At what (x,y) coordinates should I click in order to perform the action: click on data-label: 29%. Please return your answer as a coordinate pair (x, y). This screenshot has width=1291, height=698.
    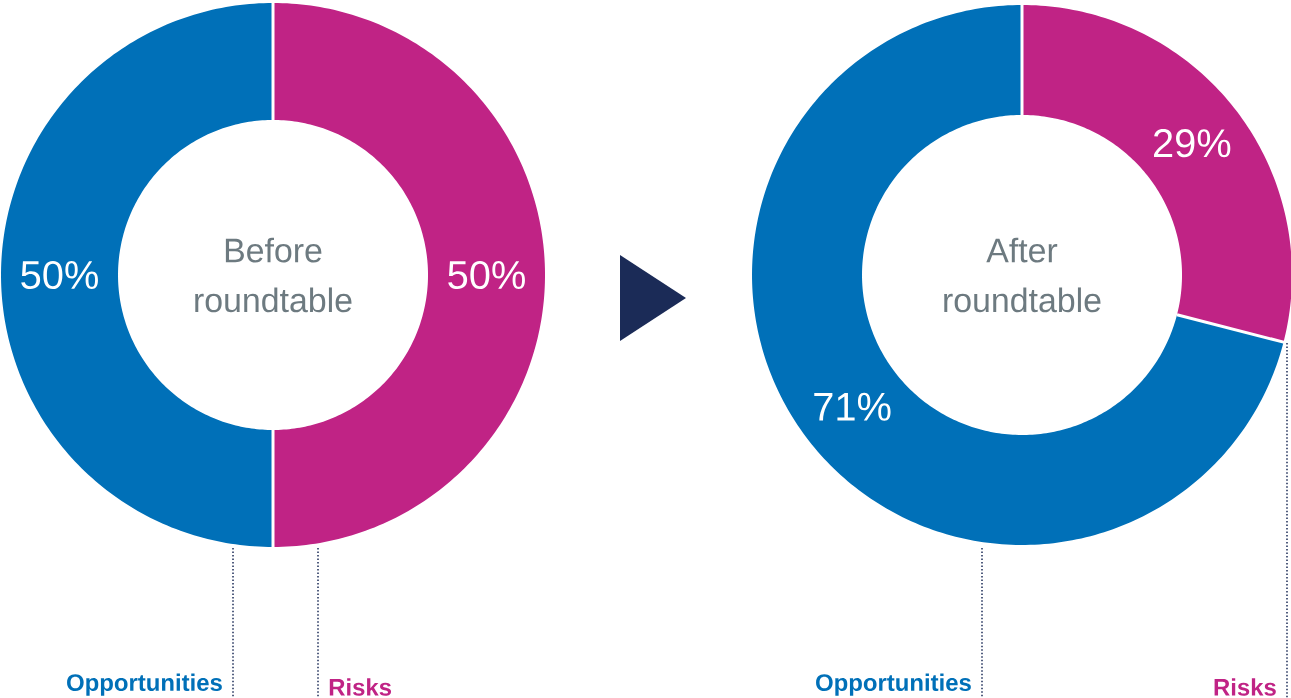
    Looking at the image, I should click on (1192, 143).